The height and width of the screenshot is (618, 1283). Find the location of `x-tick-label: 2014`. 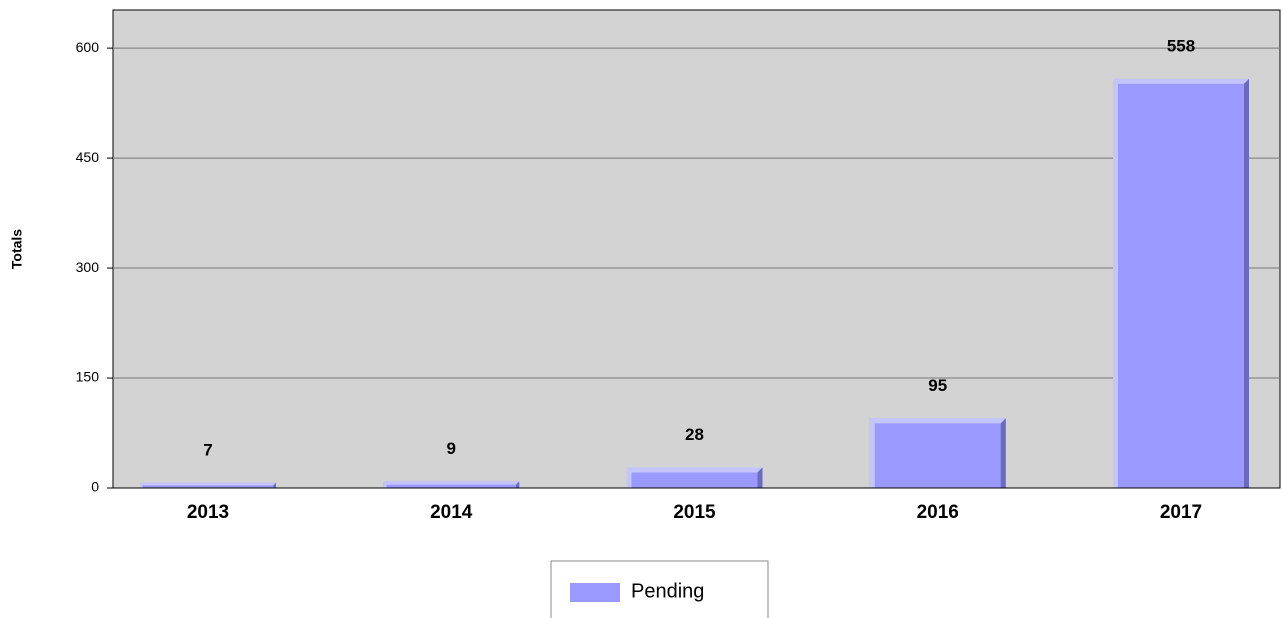

x-tick-label: 2014 is located at coordinates (451, 512).